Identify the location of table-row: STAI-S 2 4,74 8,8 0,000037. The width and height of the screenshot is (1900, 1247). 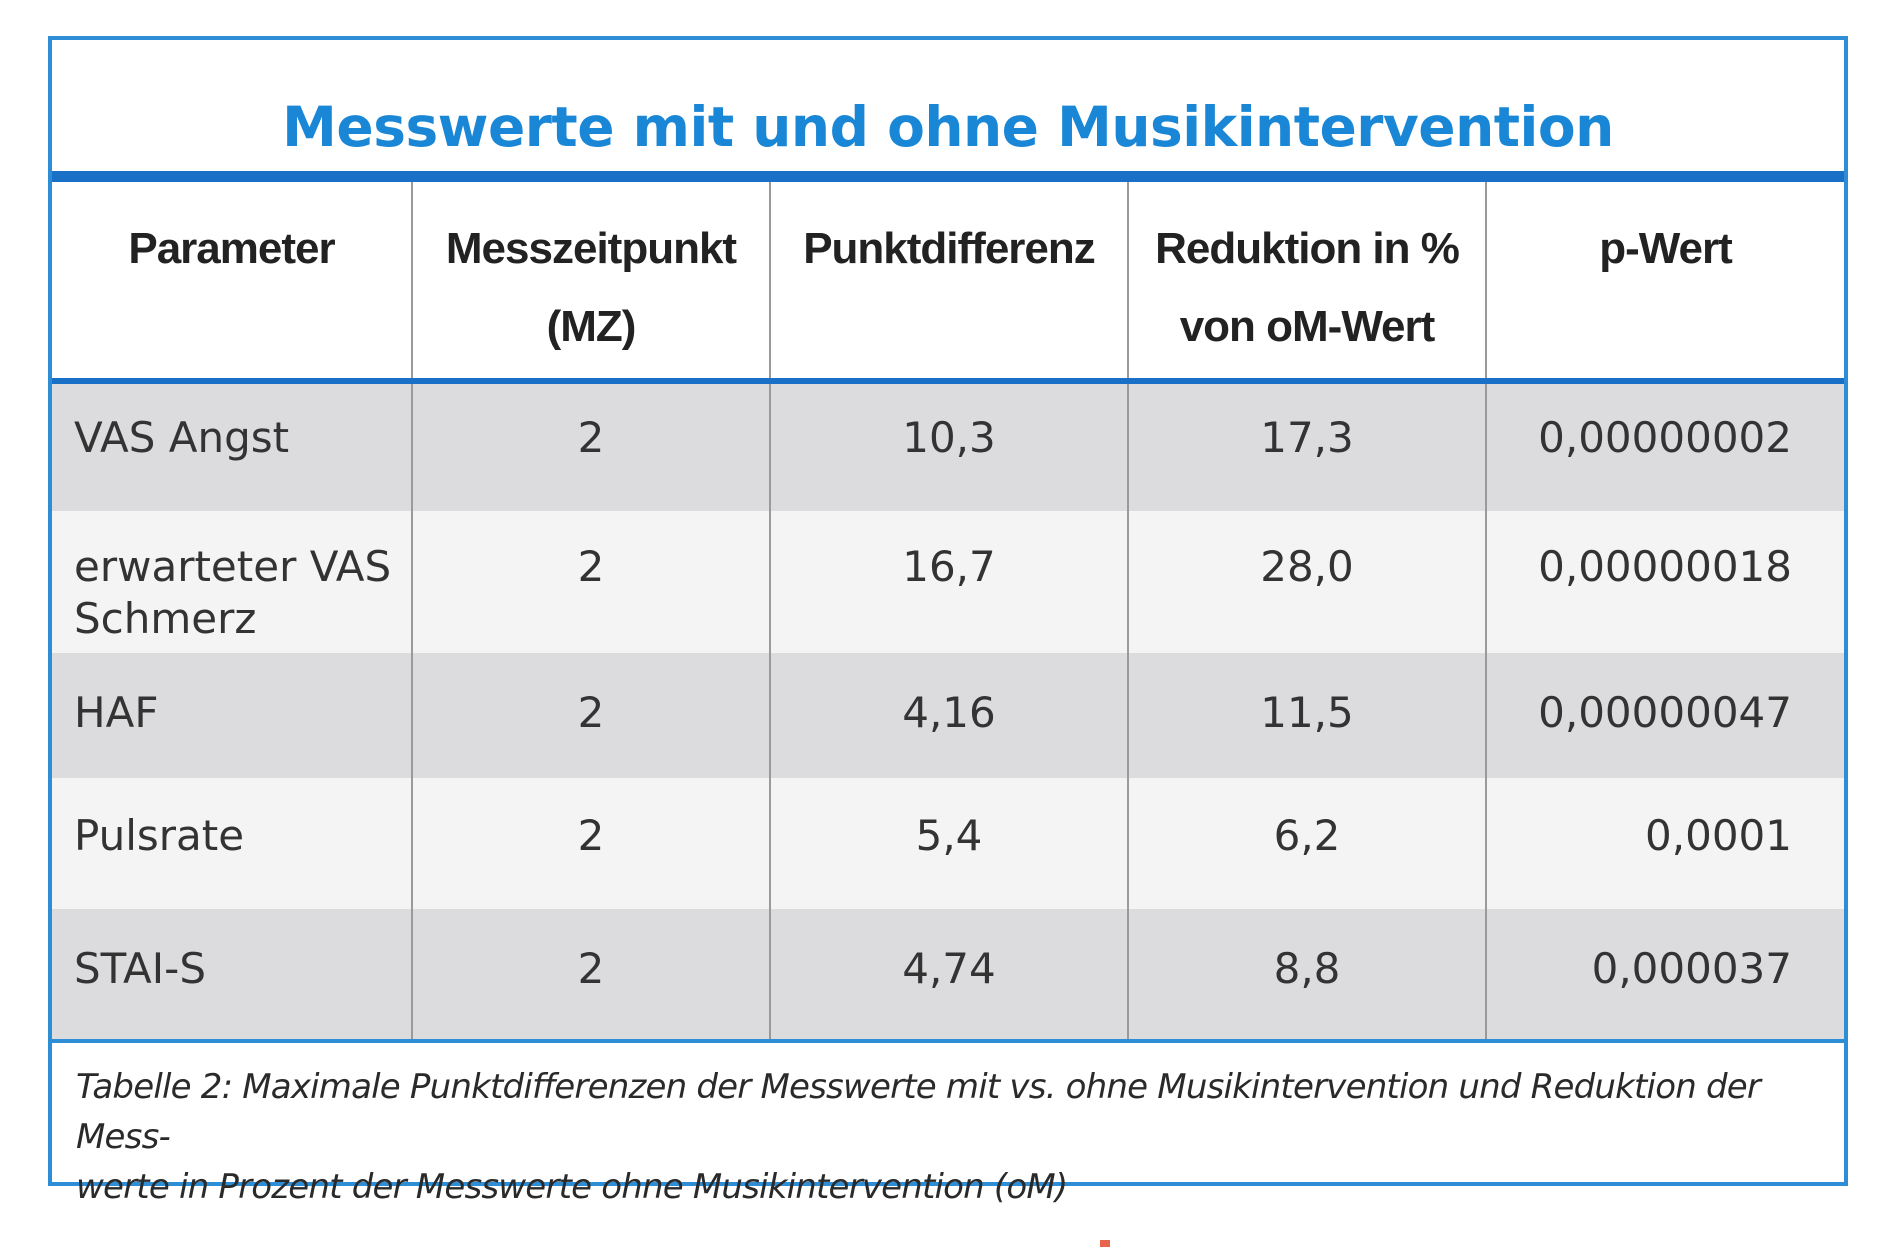
(948, 976).